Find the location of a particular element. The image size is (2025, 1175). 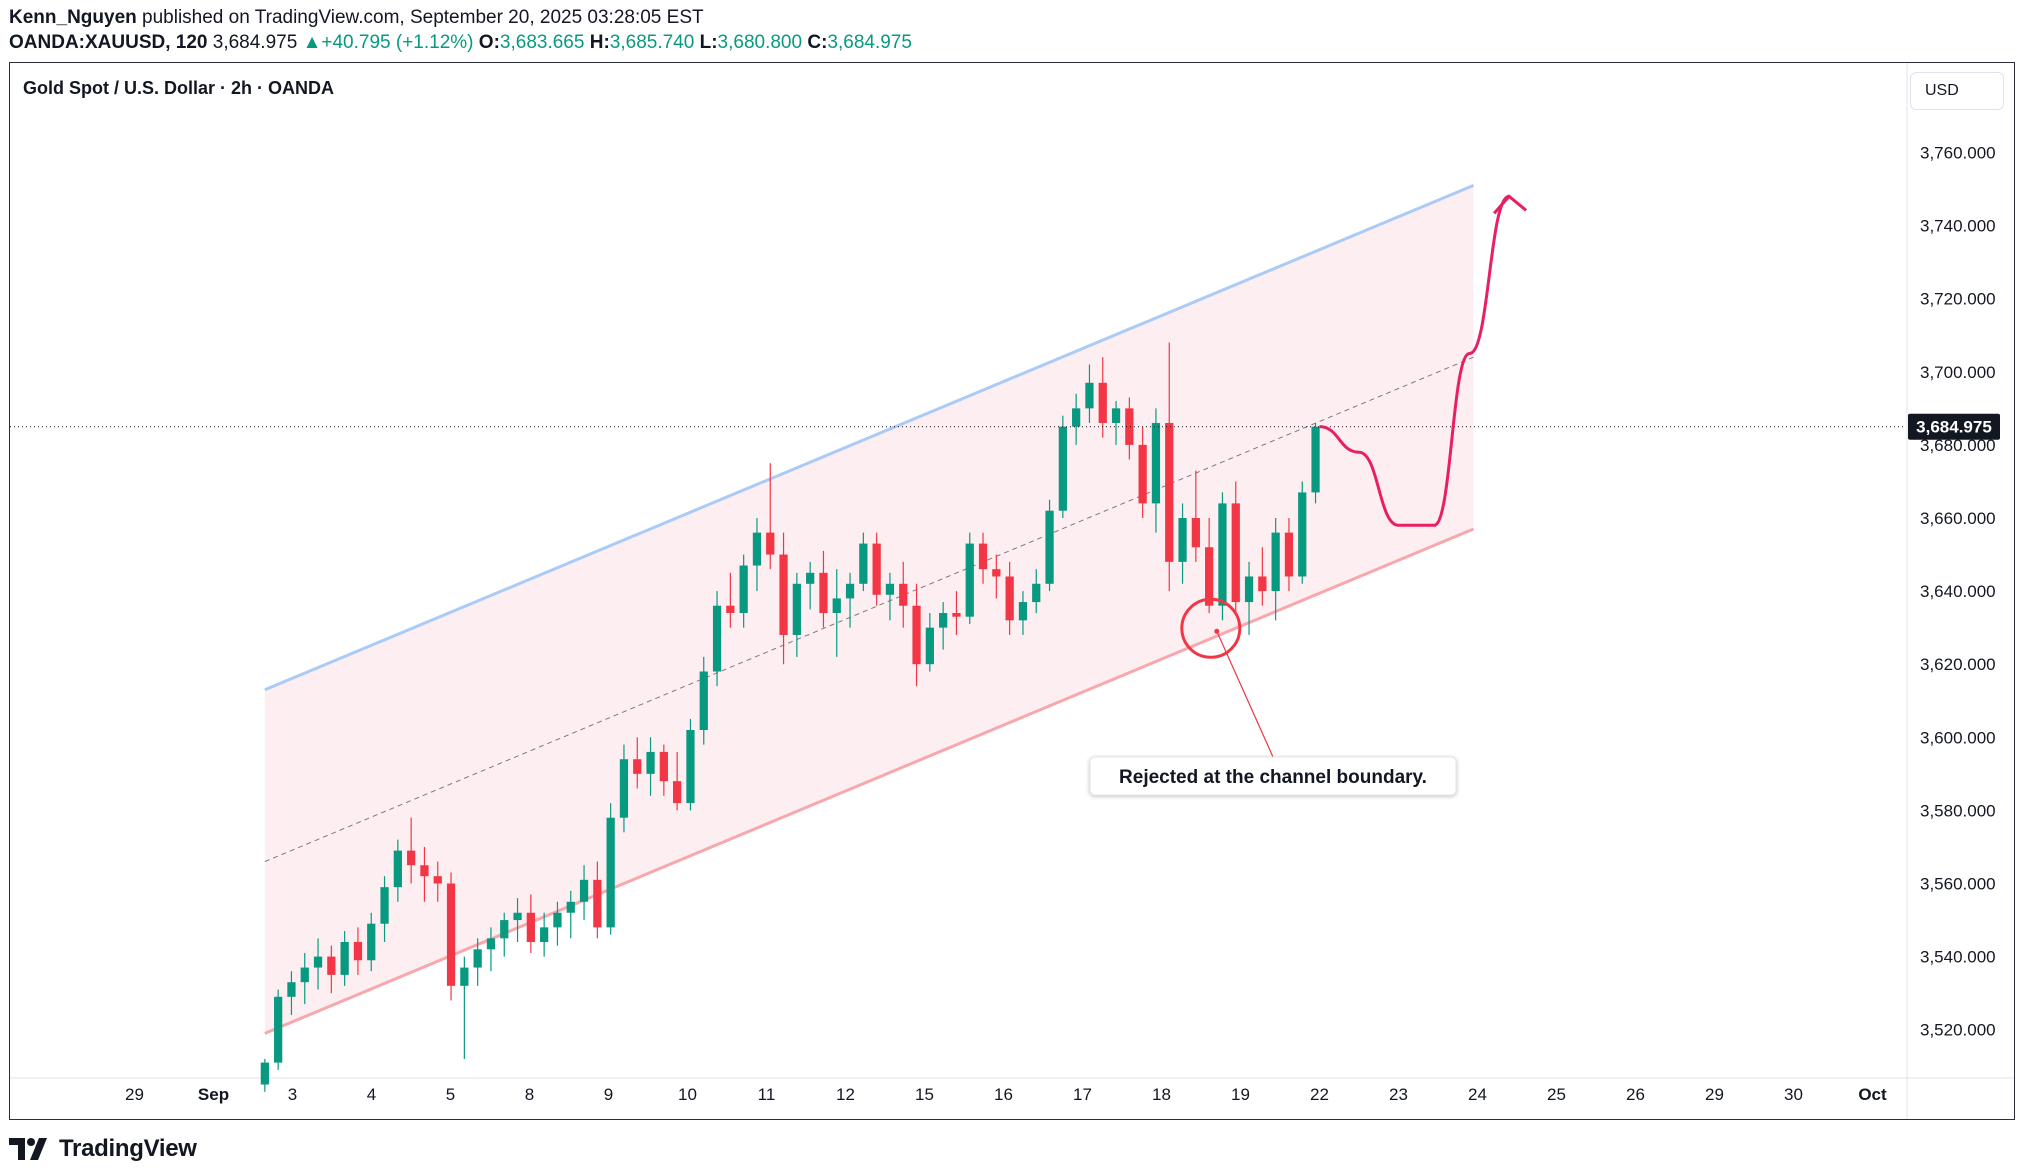

low-label: L: is located at coordinates (708, 42).